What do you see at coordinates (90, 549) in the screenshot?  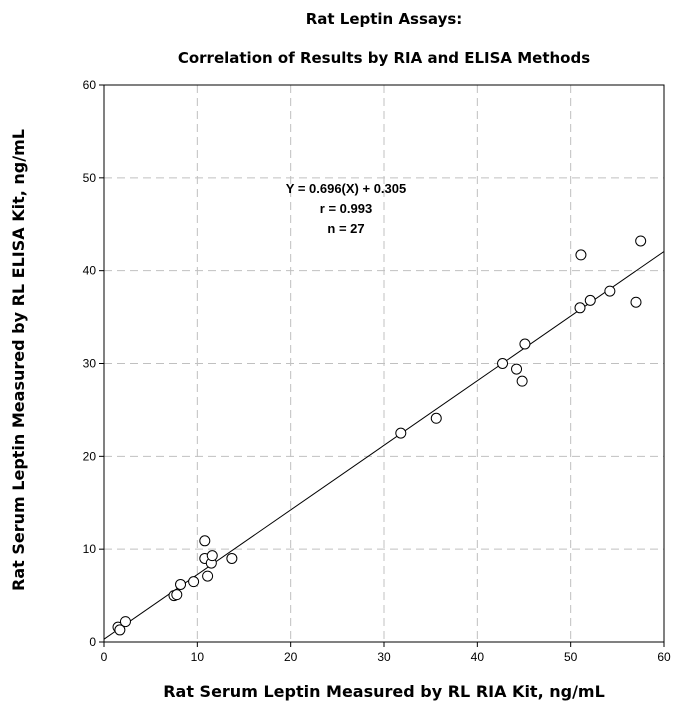 I see `y-tick-label: 10` at bounding box center [90, 549].